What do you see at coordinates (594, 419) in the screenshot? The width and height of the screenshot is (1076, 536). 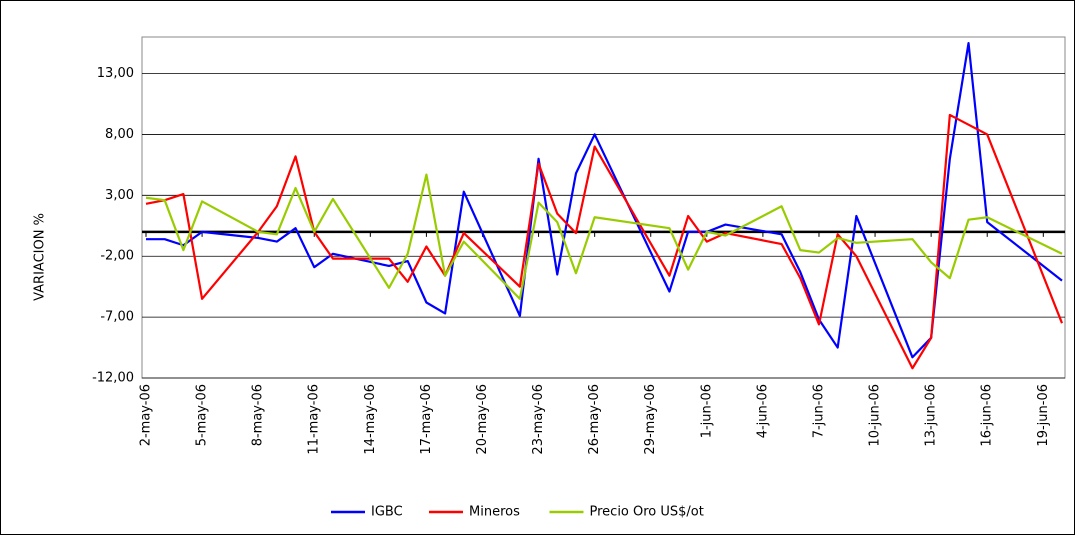 I see `x-tick-label: 26-may-06` at bounding box center [594, 419].